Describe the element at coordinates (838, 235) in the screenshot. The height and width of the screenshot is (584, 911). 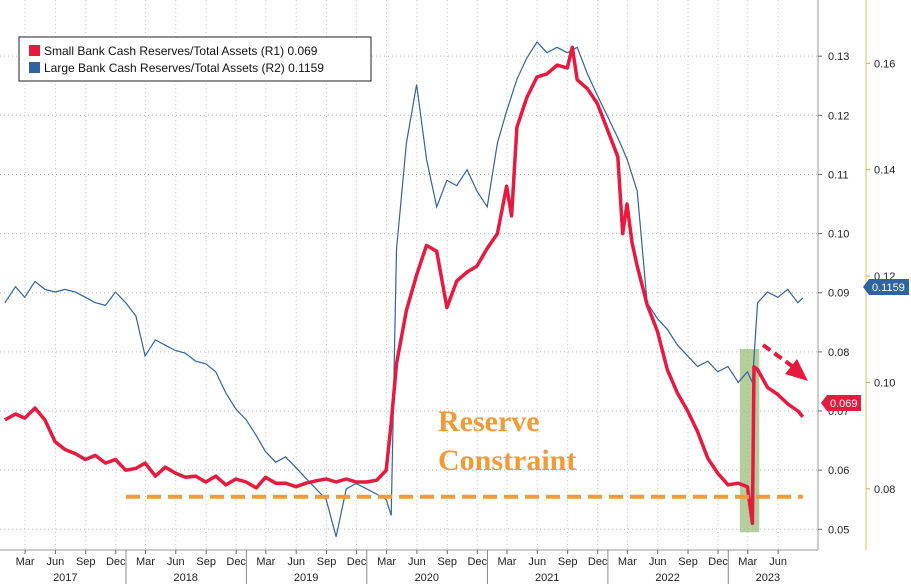
I see `r1-tick-label: 0.10` at that location.